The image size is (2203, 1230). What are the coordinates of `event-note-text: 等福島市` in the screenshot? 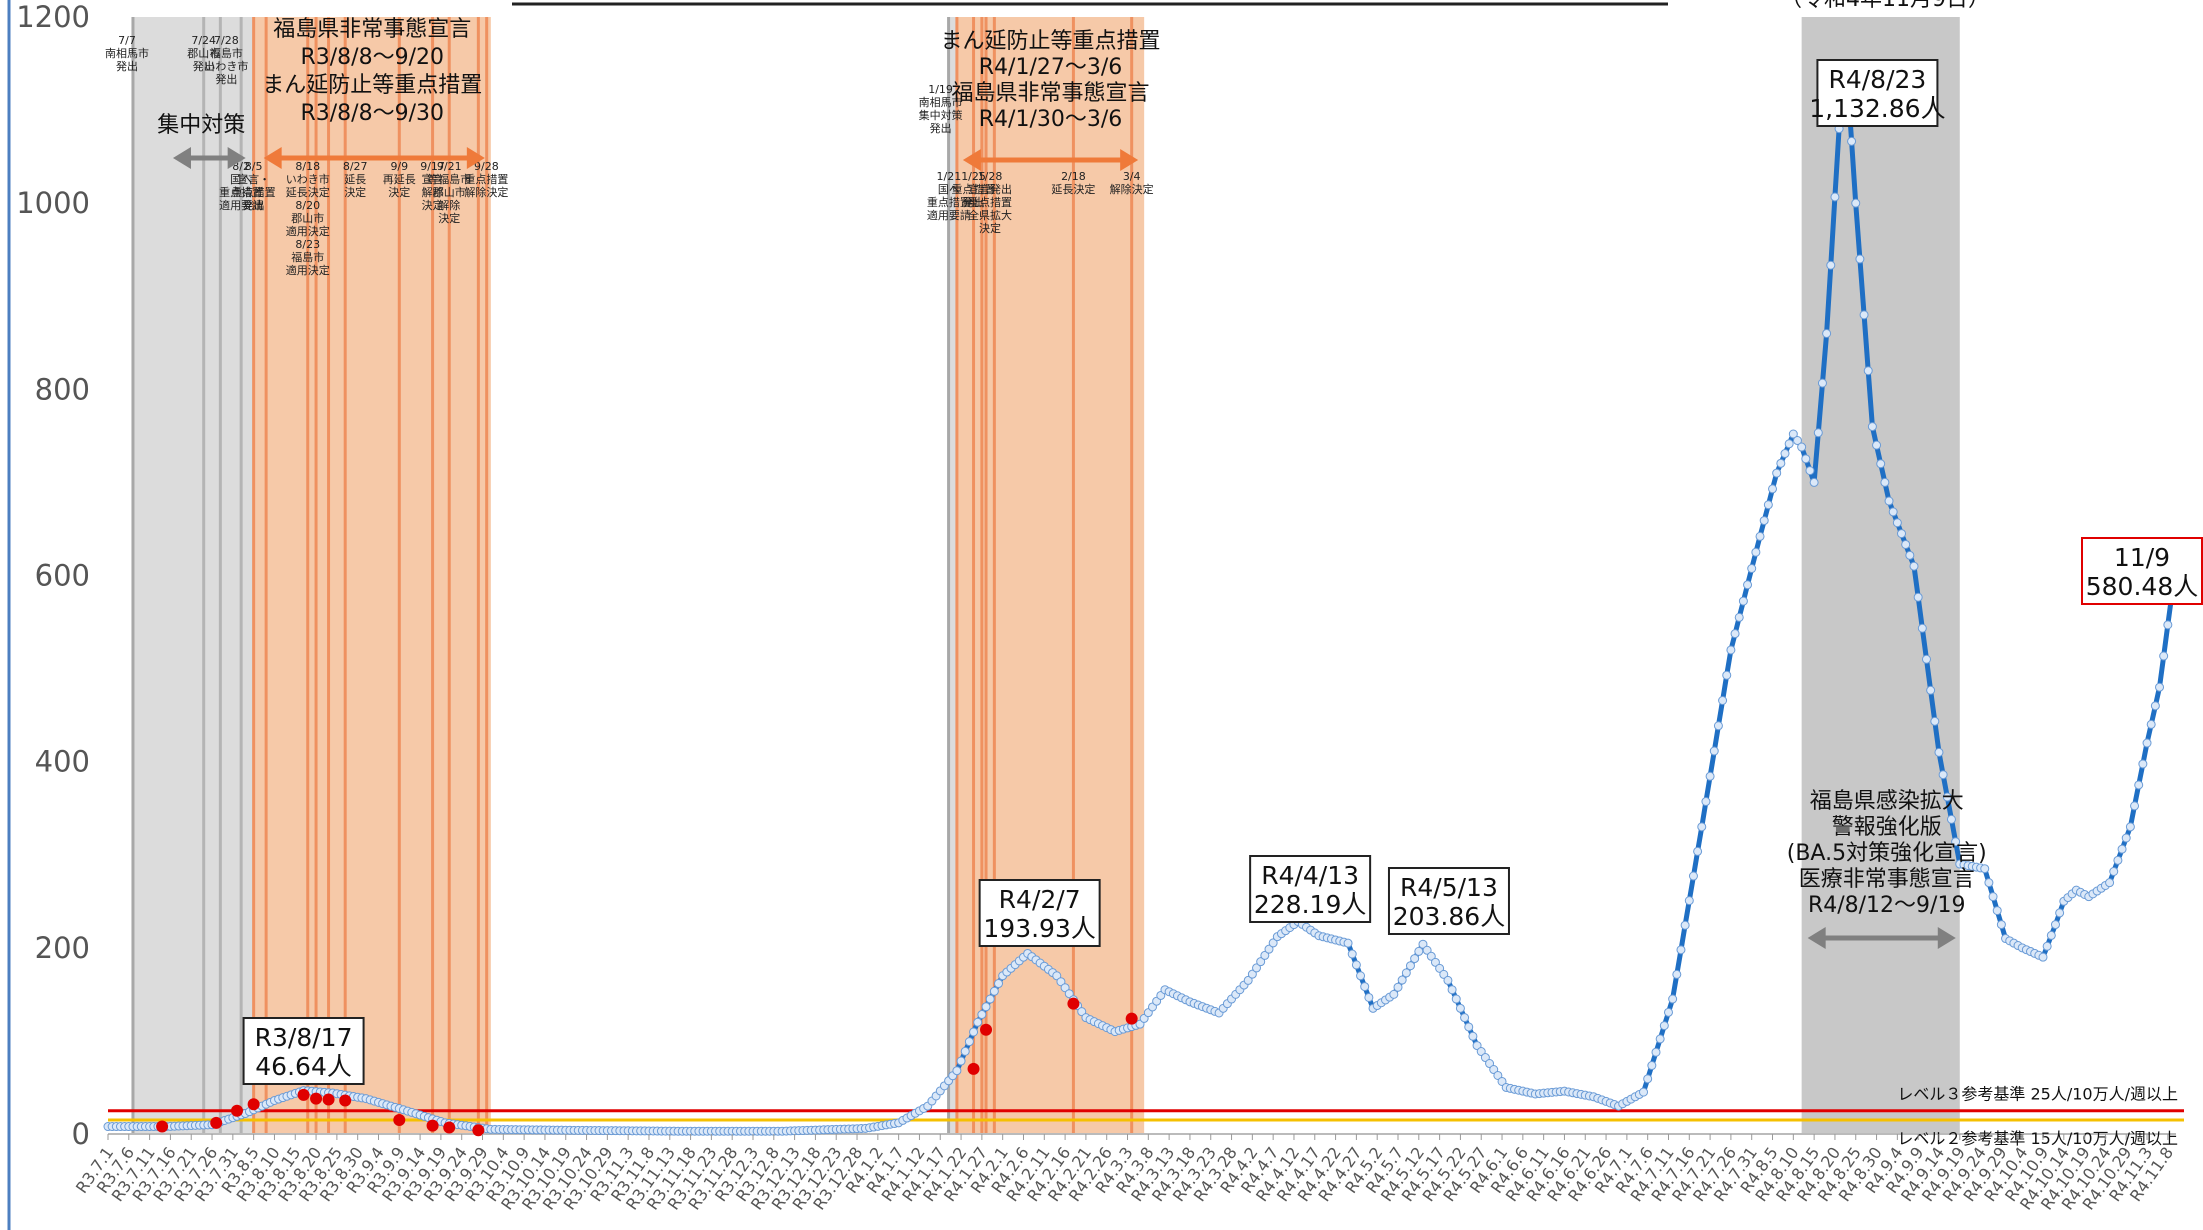 It's located at (449, 179).